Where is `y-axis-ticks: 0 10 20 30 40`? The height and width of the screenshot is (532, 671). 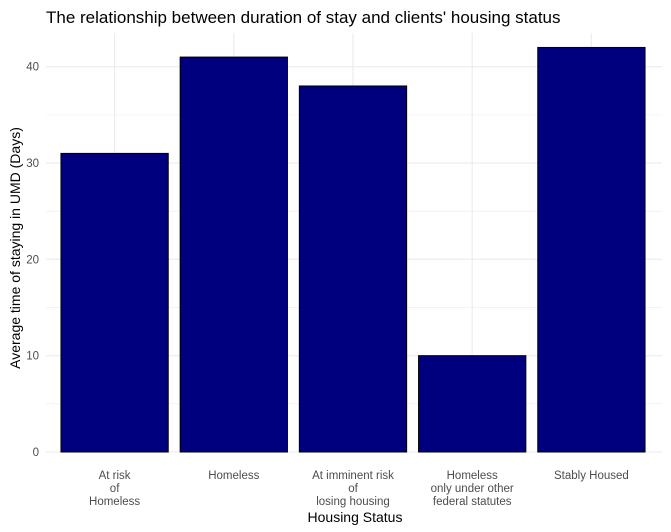 y-axis-ticks: 0 10 20 30 40 is located at coordinates (32, 260).